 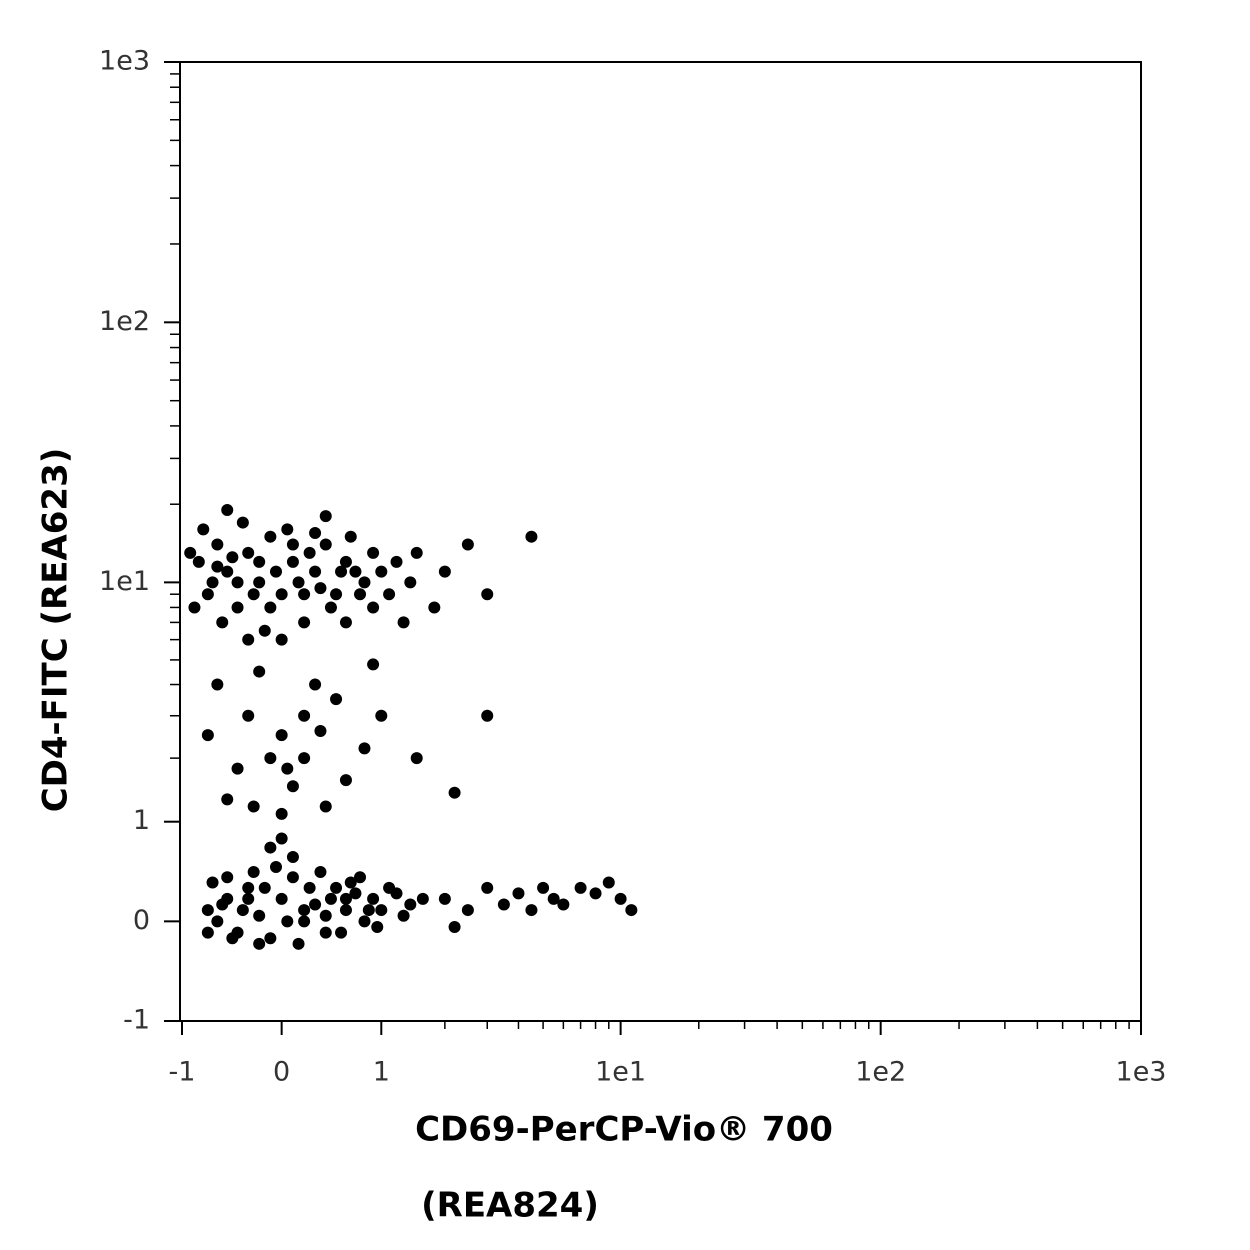 What do you see at coordinates (182, 1072) in the screenshot?
I see `x-tick-label: -1` at bounding box center [182, 1072].